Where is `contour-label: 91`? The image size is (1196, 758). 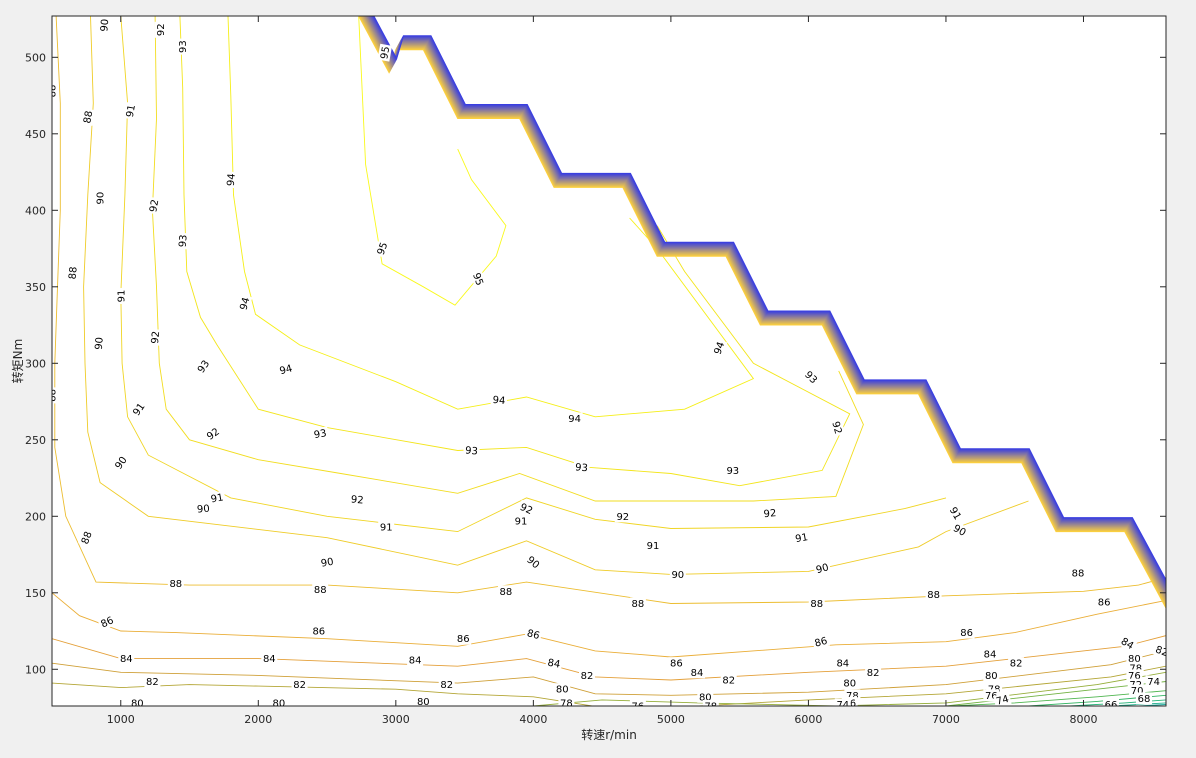 contour-label: 91 is located at coordinates (521, 520).